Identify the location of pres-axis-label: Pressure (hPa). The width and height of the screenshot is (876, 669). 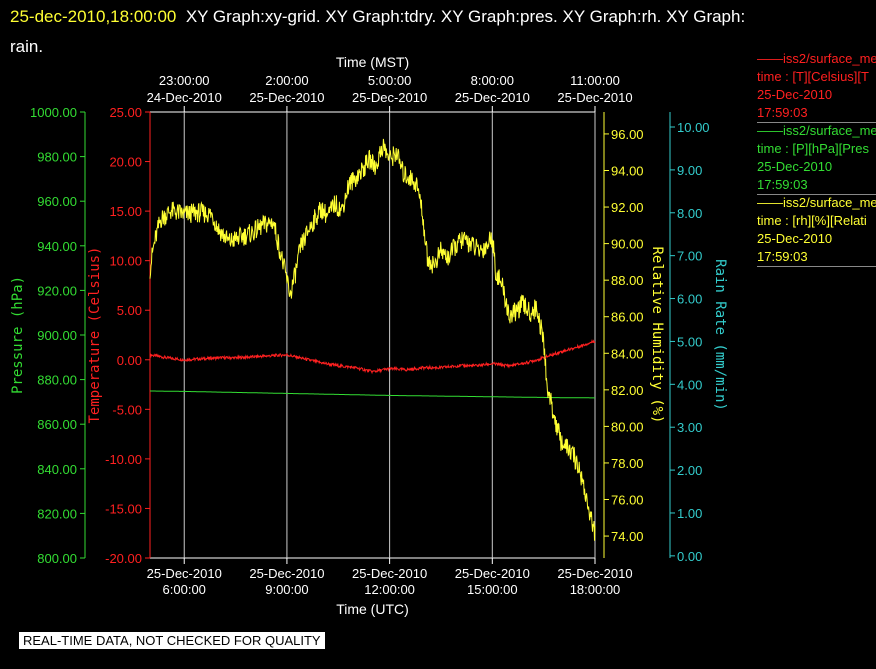
(18, 335).